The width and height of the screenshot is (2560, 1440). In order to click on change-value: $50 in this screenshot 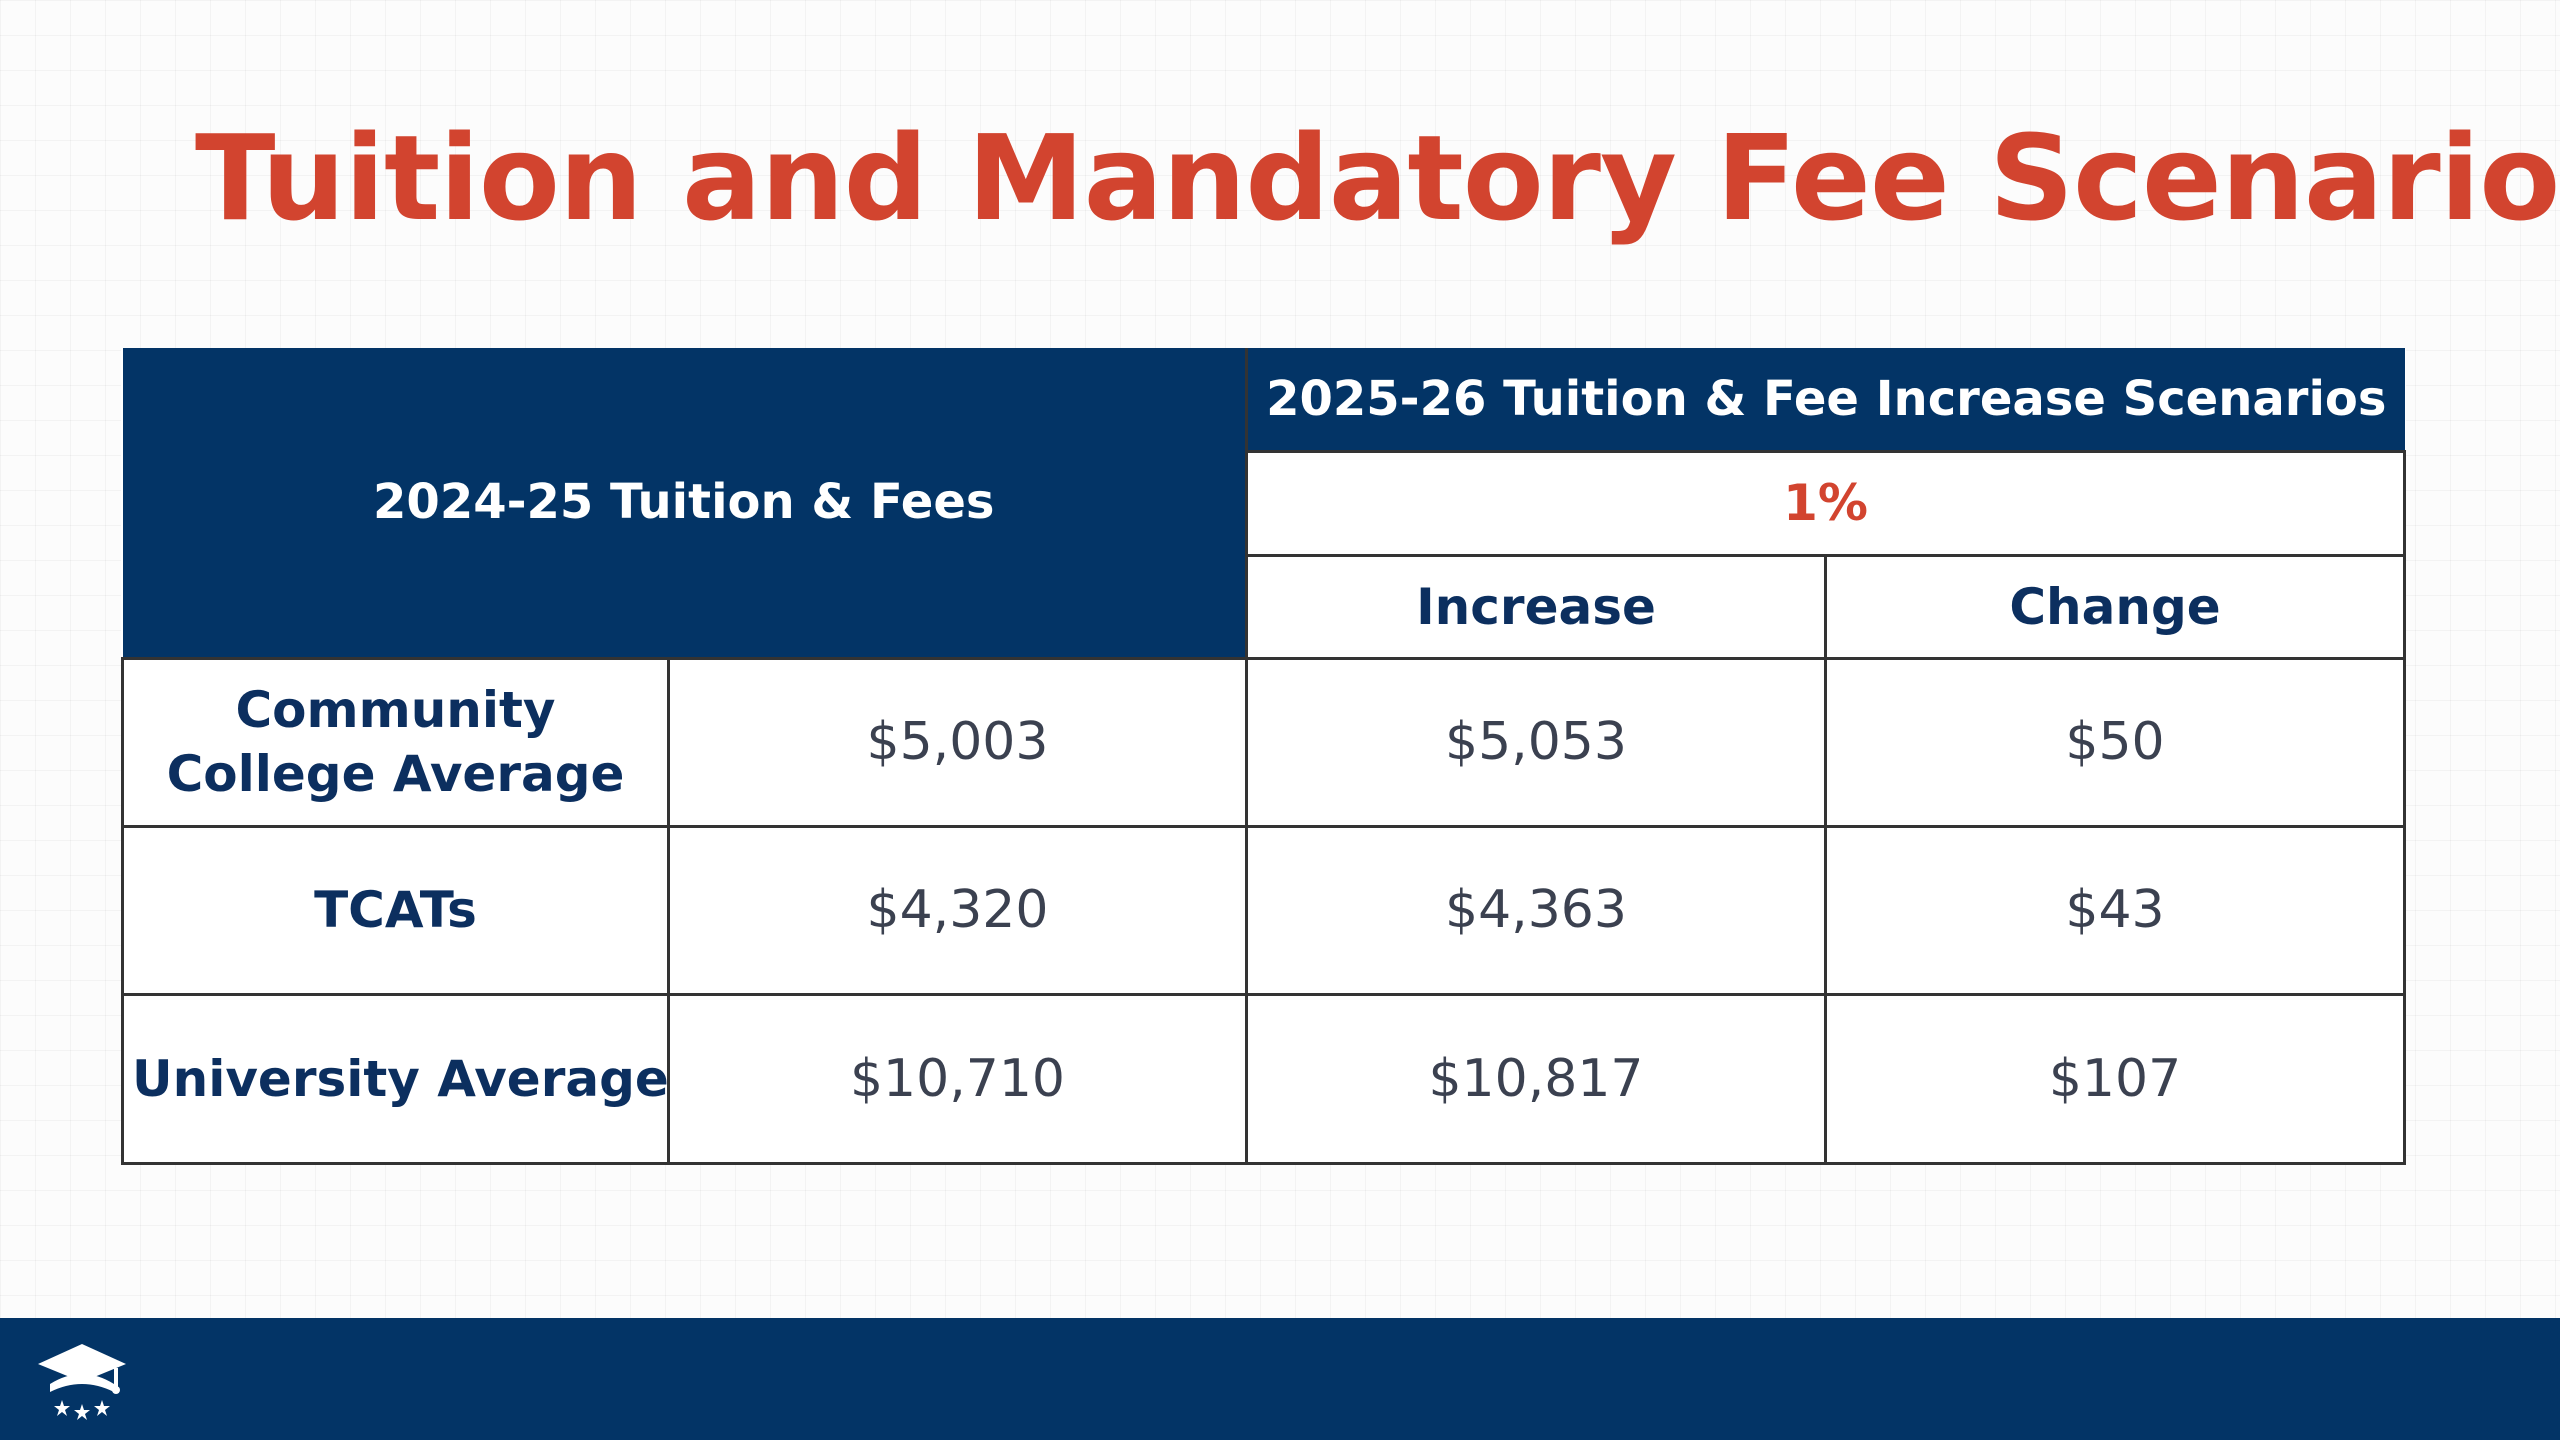, I will do `click(2115, 742)`.